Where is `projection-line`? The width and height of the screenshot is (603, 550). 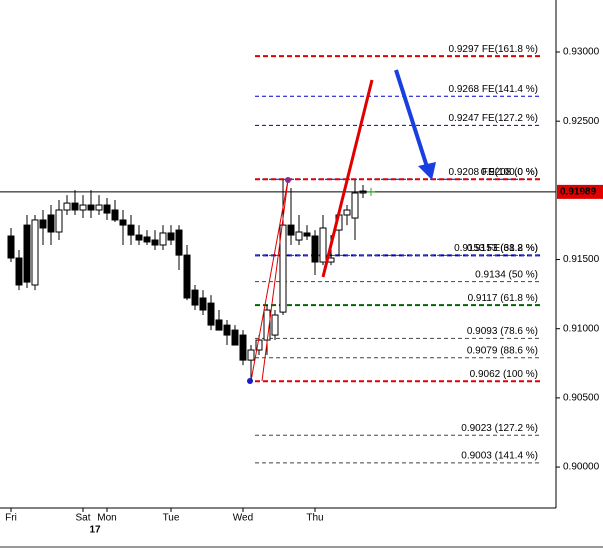
projection-line is located at coordinates (347, 178).